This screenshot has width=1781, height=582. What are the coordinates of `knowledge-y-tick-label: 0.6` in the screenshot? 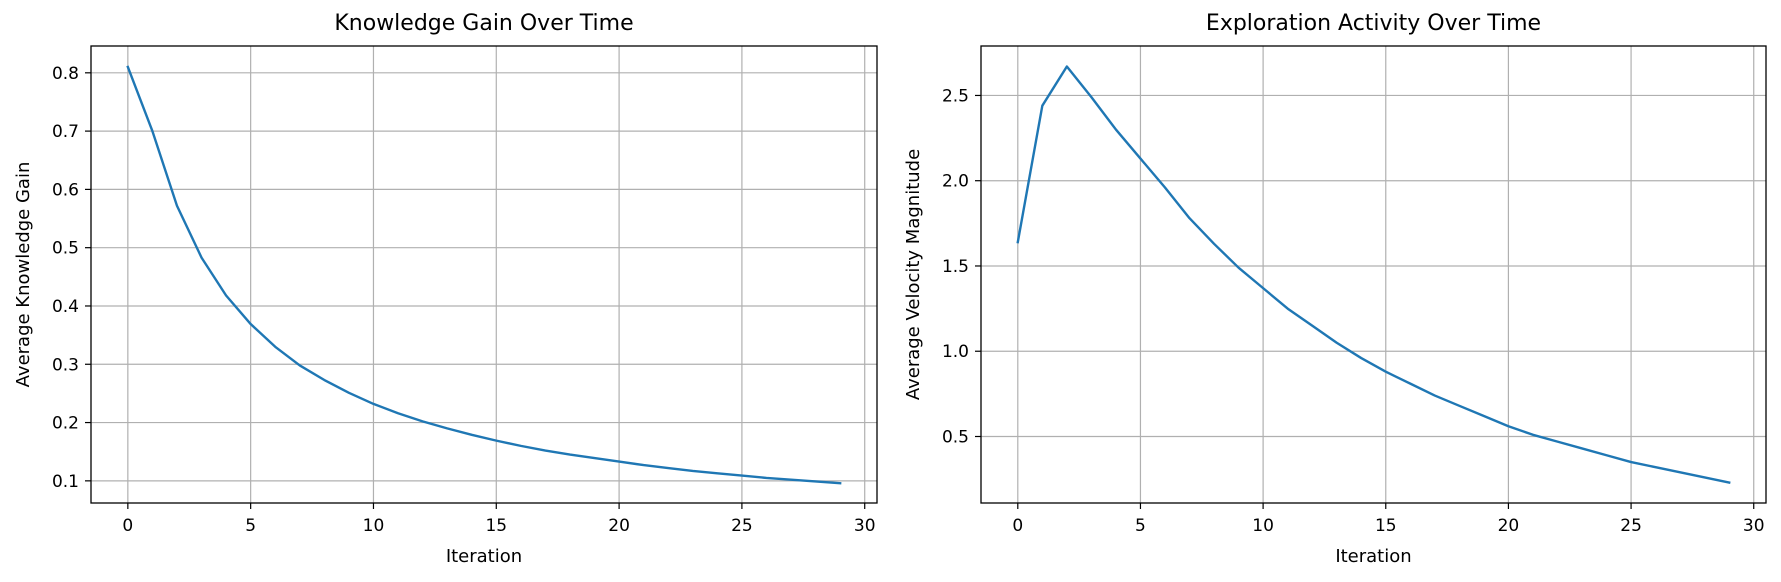 It's located at (65, 190).